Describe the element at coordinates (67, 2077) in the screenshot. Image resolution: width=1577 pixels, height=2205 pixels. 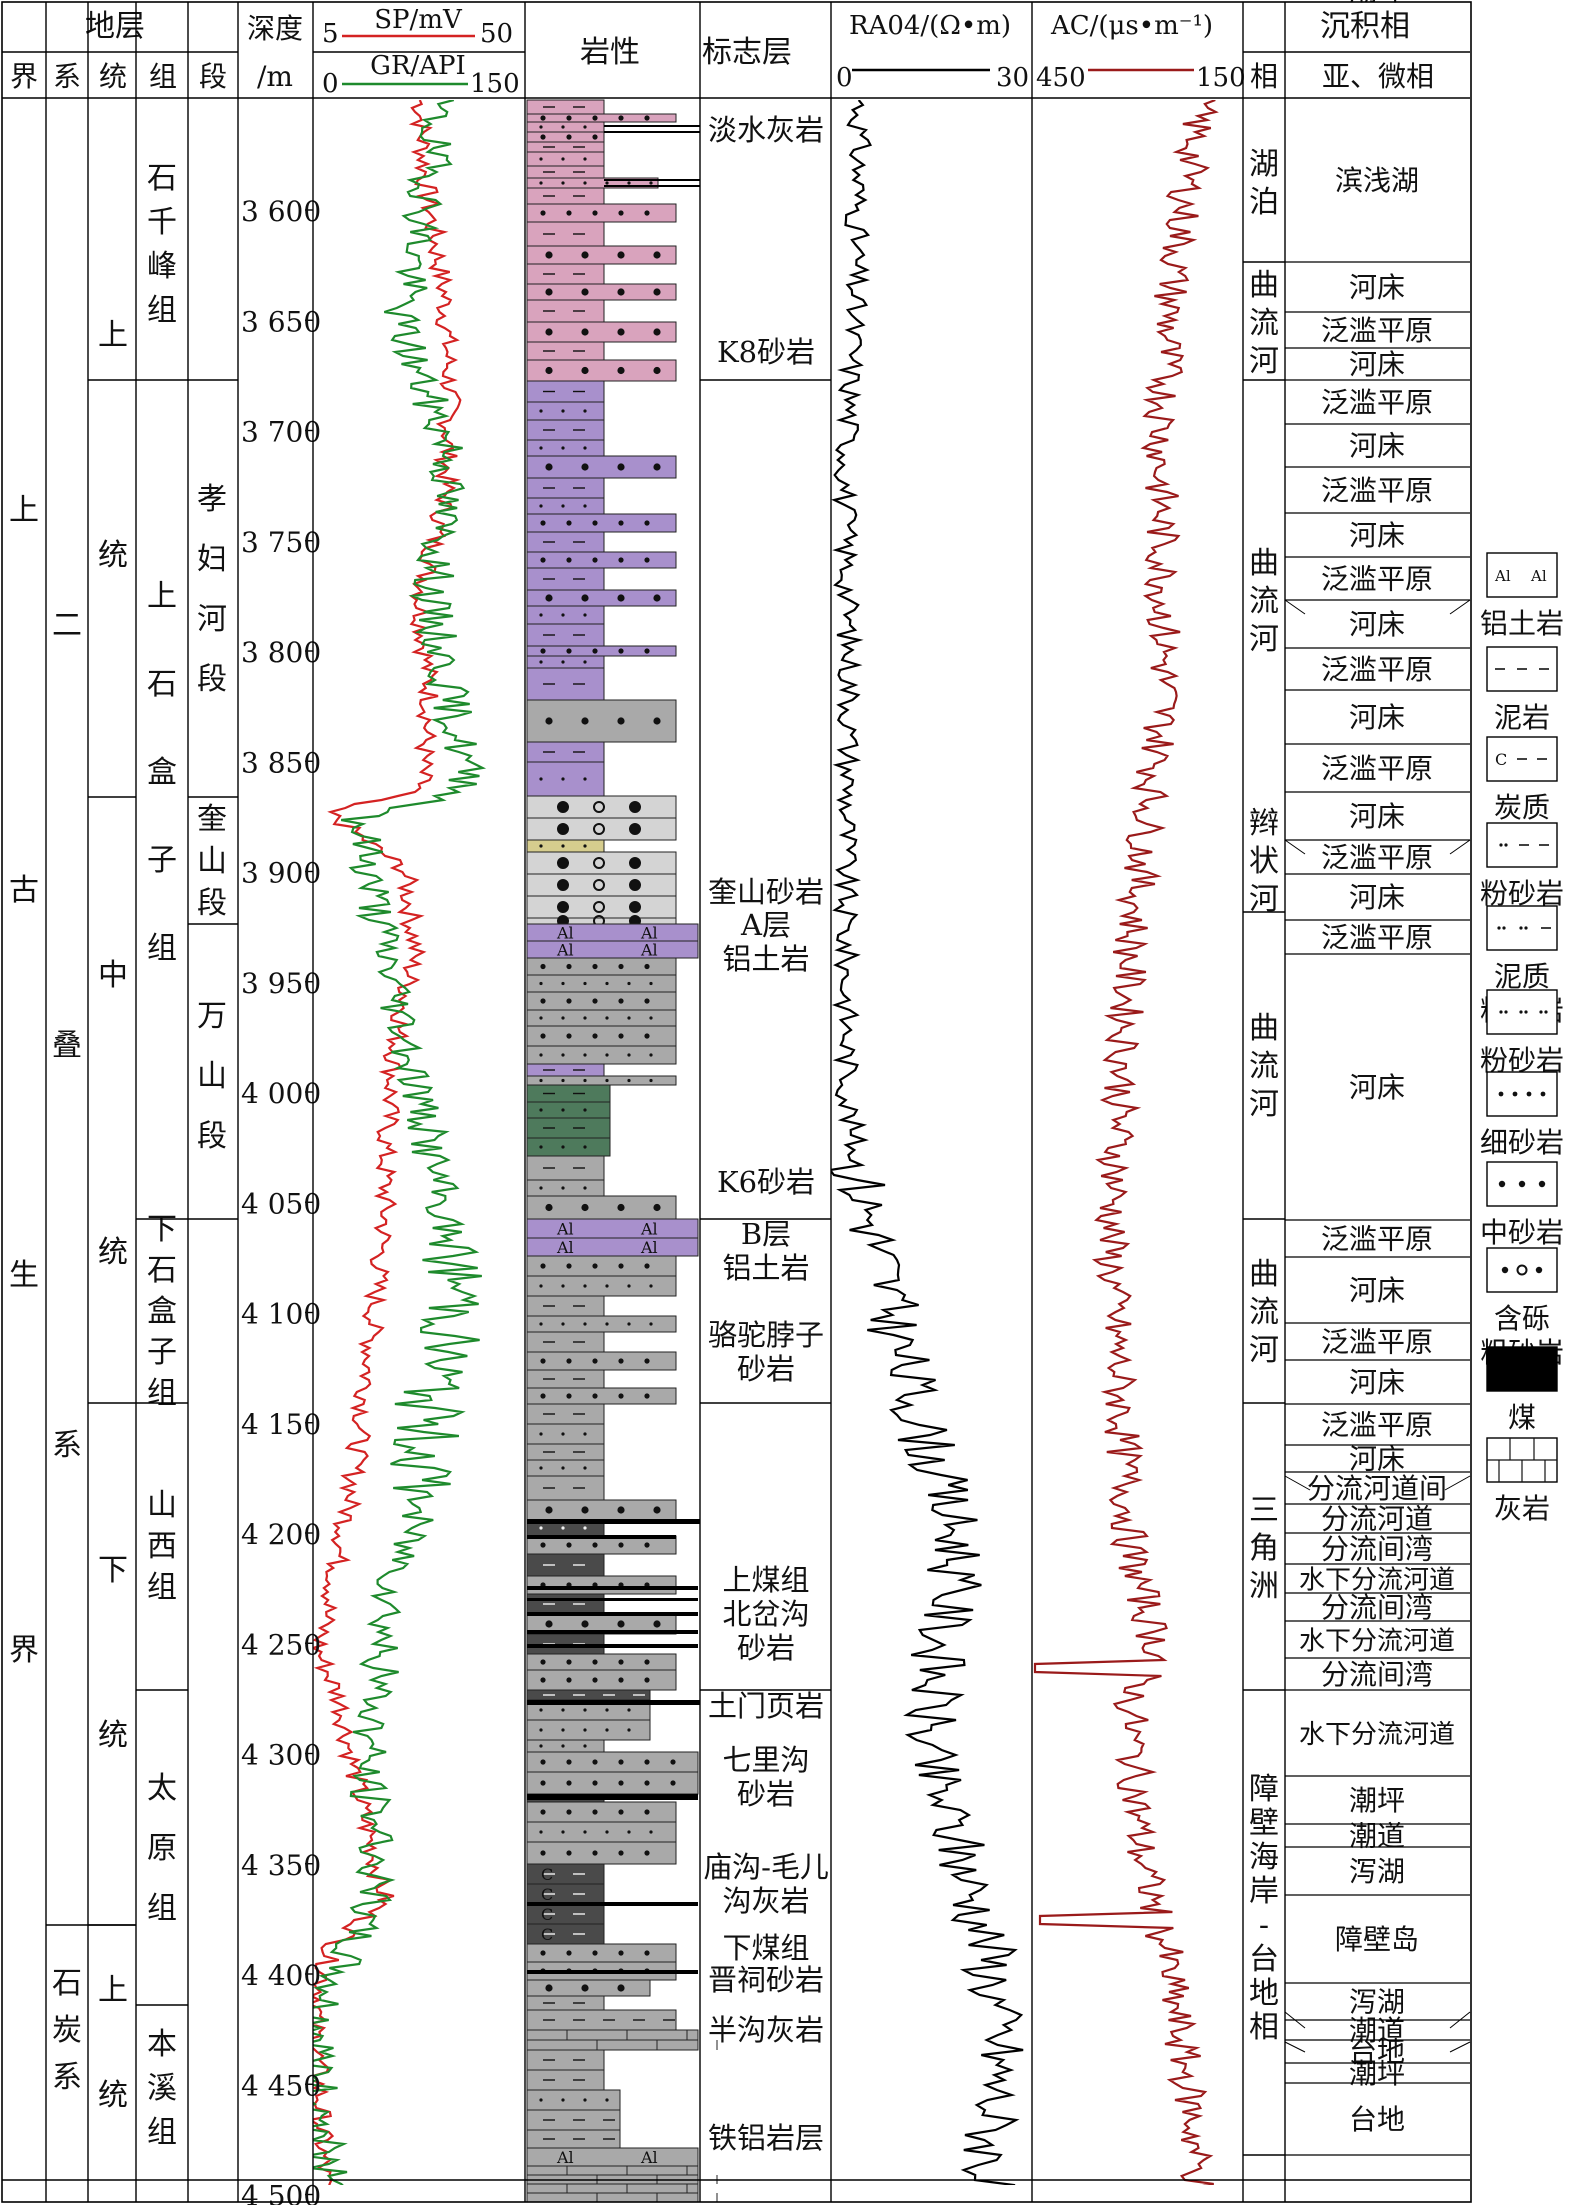
I see `system-char: 系` at that location.